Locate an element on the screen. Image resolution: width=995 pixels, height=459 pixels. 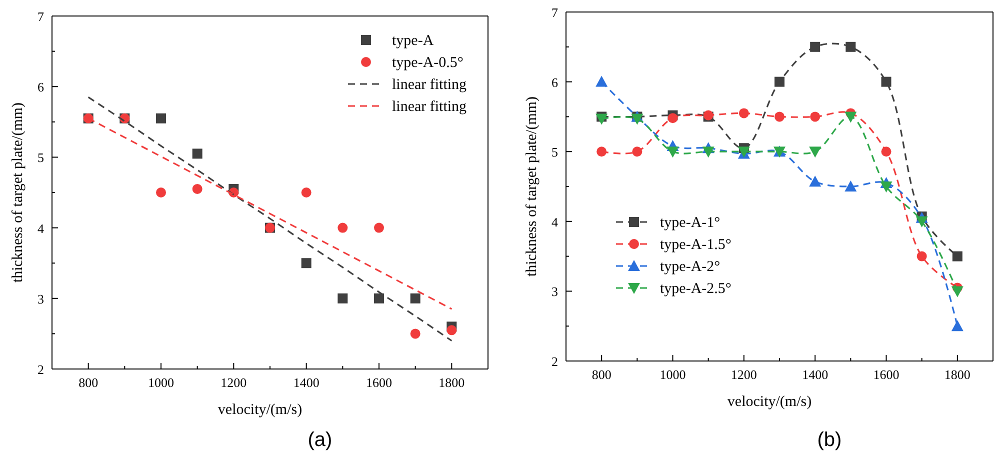
legend-label: type-A-1° is located at coordinates (690, 223).